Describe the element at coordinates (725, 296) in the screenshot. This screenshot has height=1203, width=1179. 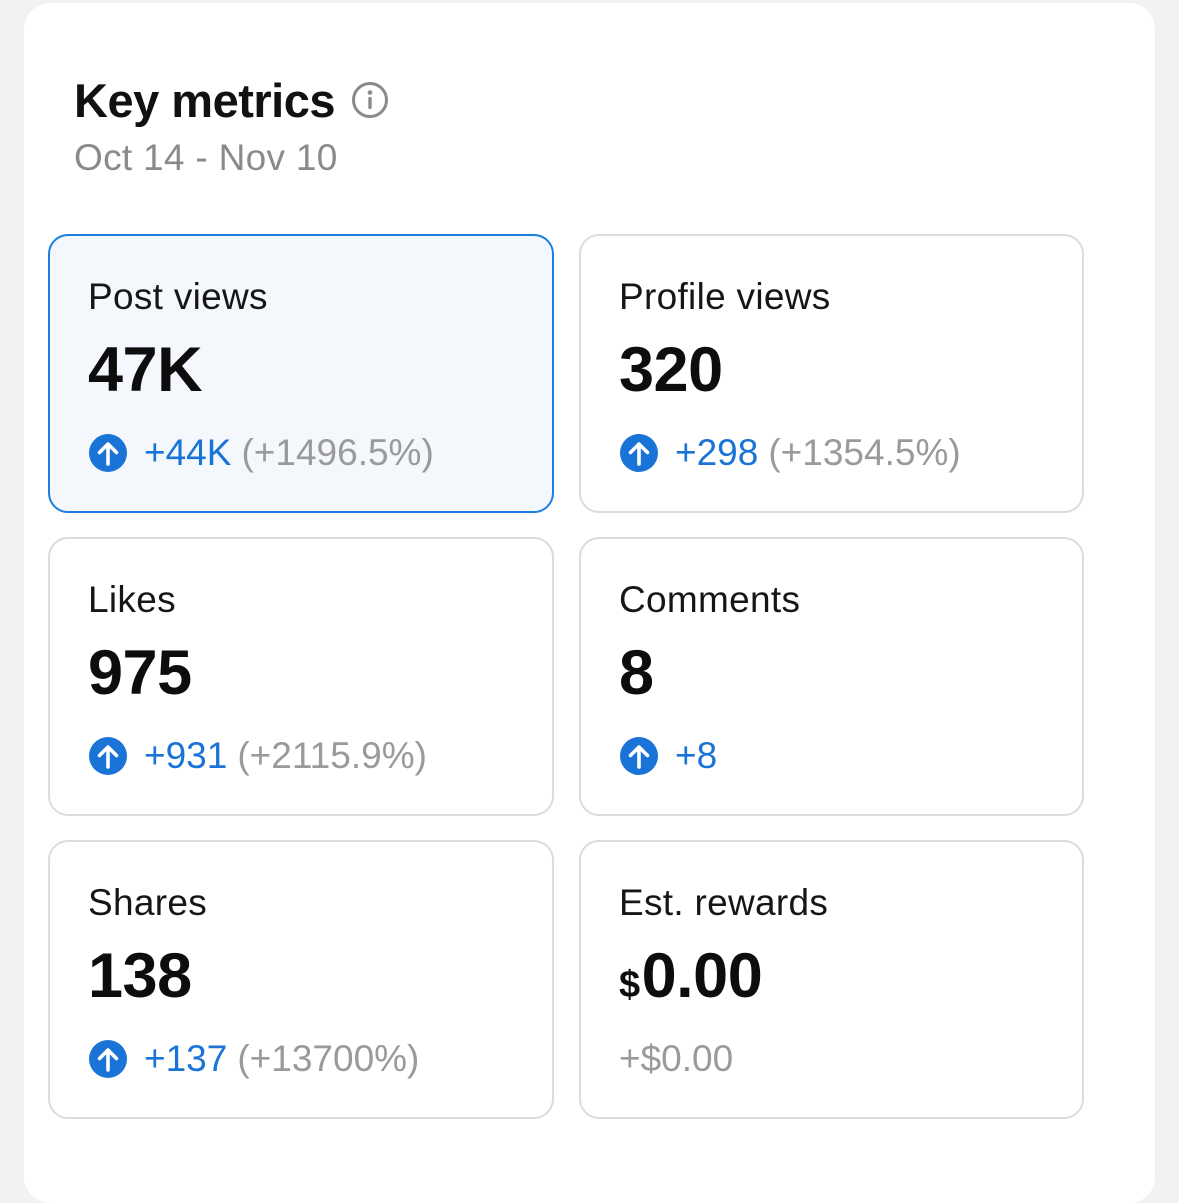
I see `metric-label: Profile views` at that location.